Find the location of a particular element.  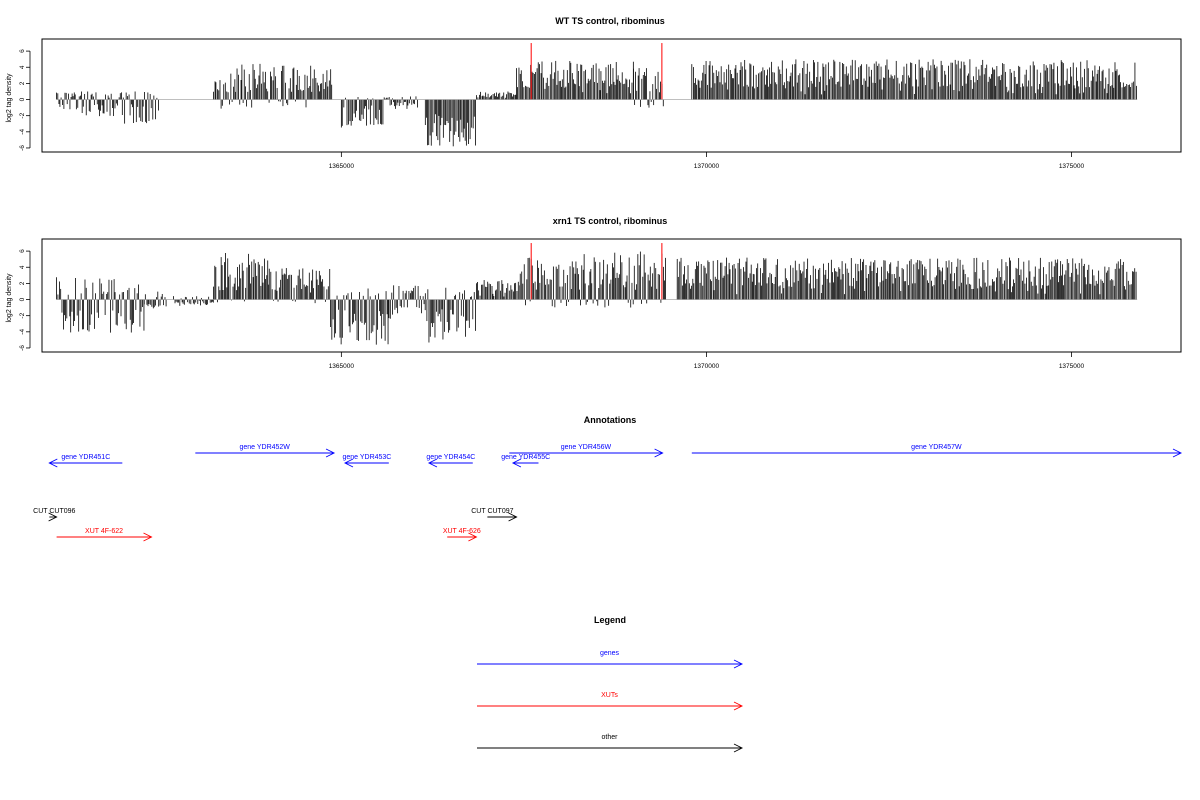

xrn1-y-tick-label: -2 is located at coordinates (22, 315).